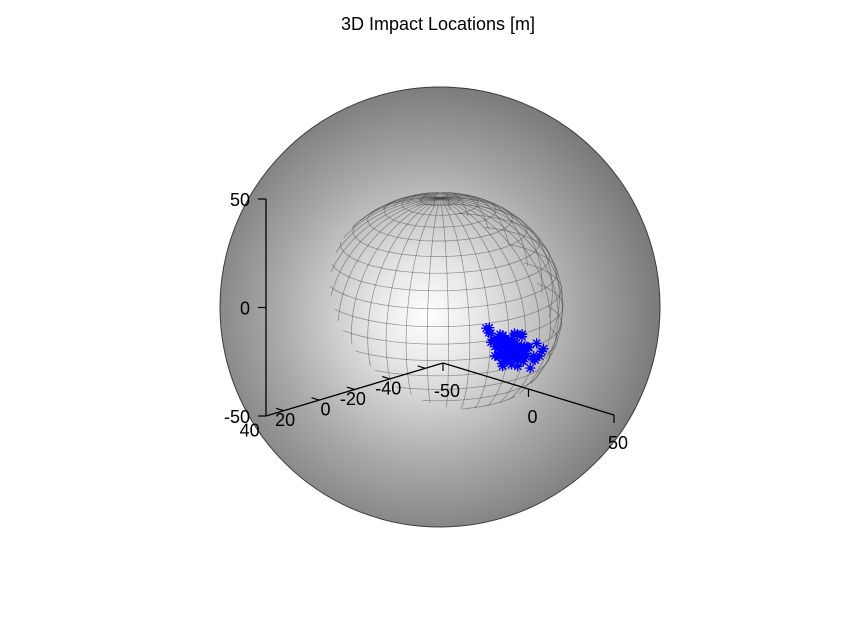 The image size is (850, 637). I want to click on sphere-mesh, so click(446, 300).